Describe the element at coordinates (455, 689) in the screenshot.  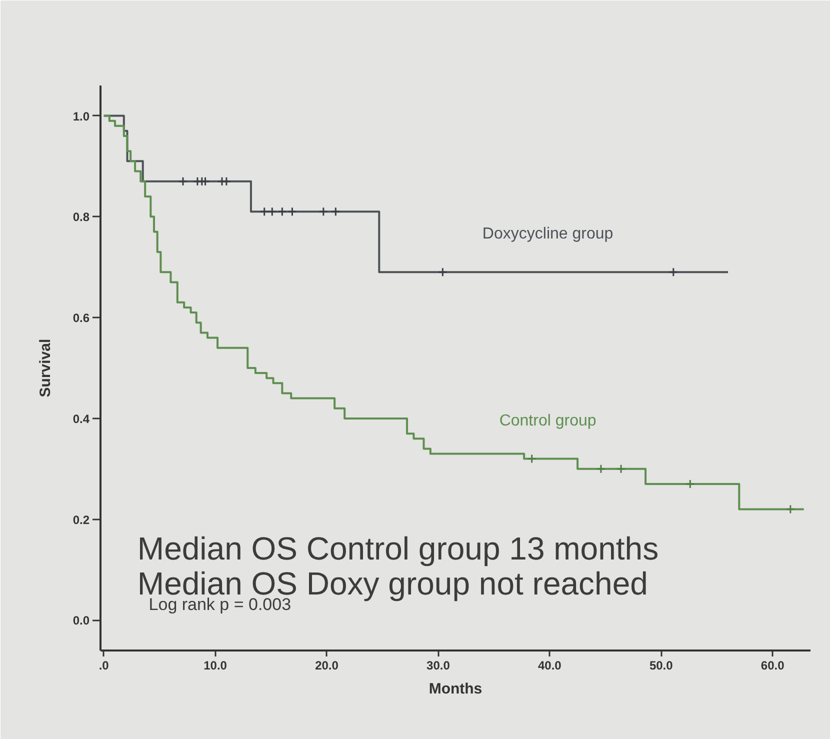
I see `x-axis-title: Months` at that location.